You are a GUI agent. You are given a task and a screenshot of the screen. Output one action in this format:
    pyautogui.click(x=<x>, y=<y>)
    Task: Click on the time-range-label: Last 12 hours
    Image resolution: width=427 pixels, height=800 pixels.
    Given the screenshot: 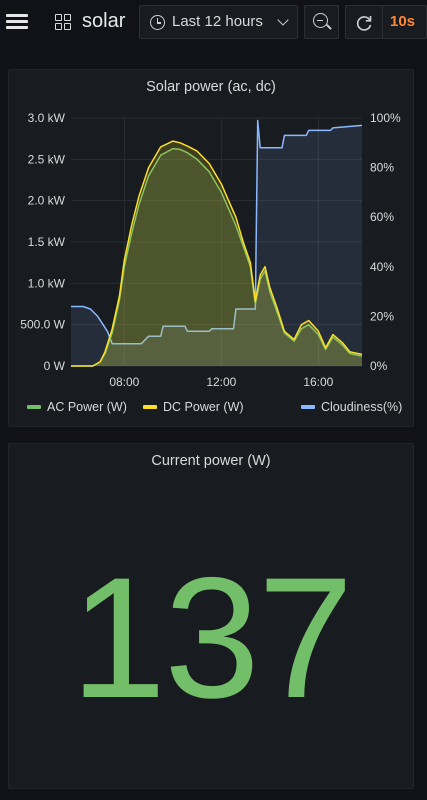 What is the action you would take?
    pyautogui.click(x=217, y=21)
    